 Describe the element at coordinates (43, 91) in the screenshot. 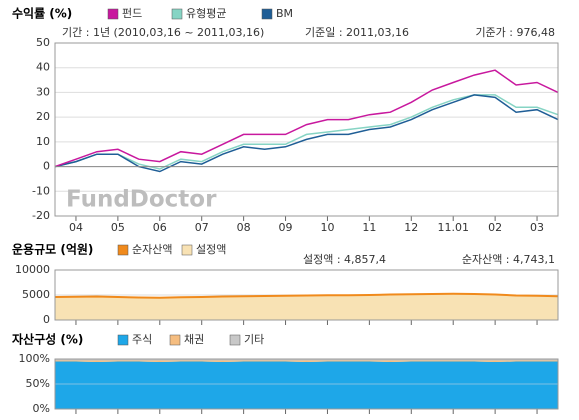

I see `y-tick-label: 30` at that location.